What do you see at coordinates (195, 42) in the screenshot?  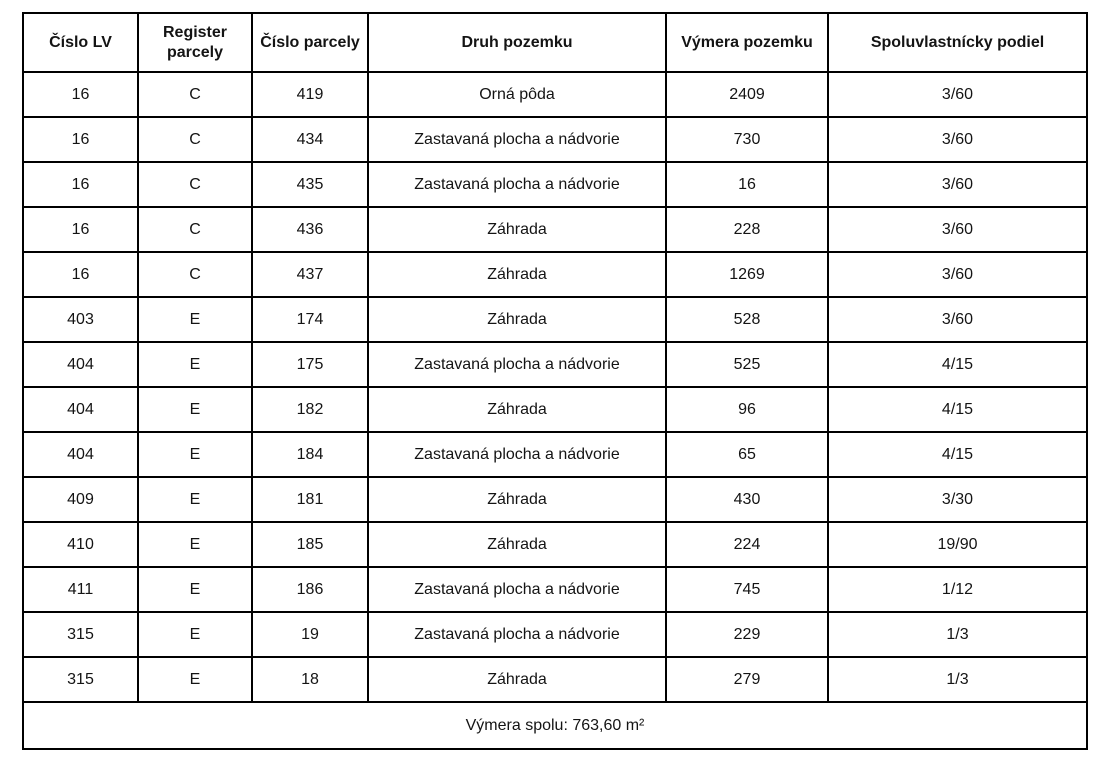 I see `column-header: Register parcely` at bounding box center [195, 42].